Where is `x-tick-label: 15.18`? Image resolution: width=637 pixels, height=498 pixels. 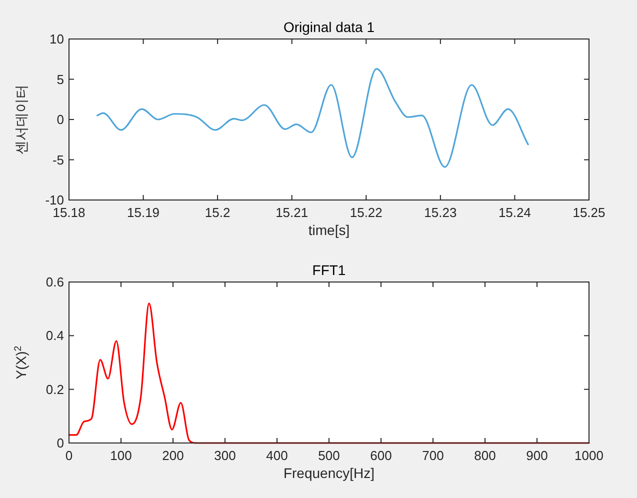 x-tick-label: 15.18 is located at coordinates (69, 212).